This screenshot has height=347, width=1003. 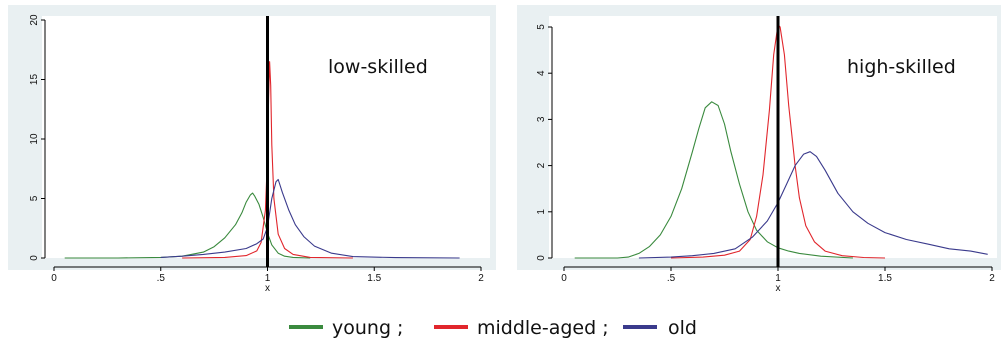 What do you see at coordinates (367, 328) in the screenshot?
I see `legend-label-young: young ;` at bounding box center [367, 328].